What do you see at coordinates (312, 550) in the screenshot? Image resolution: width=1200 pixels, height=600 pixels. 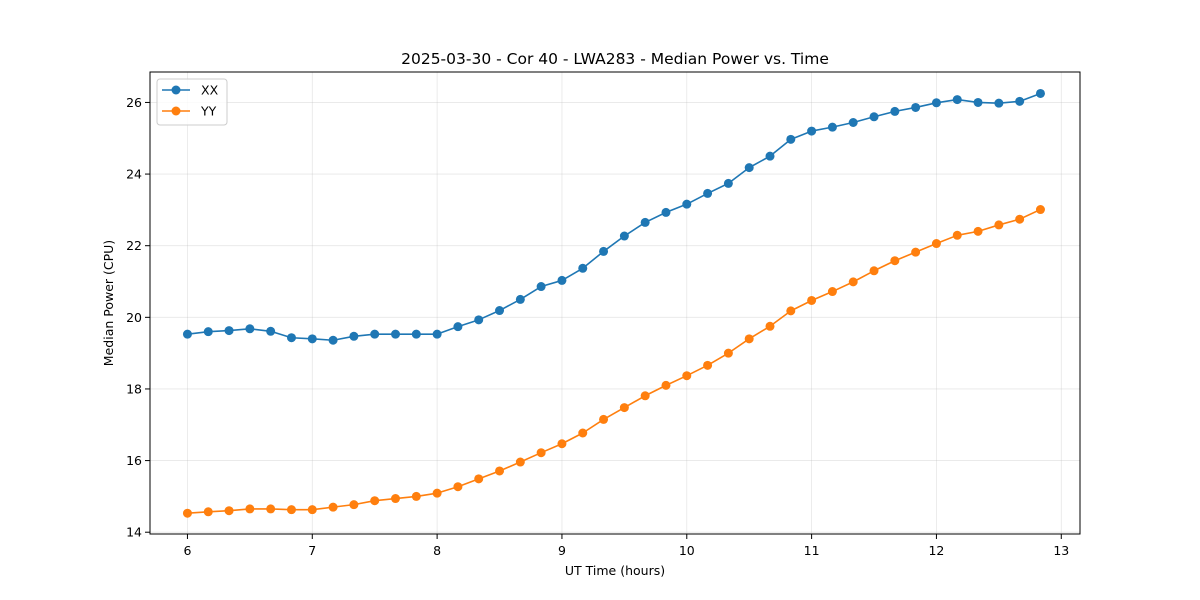 I see `x-tick-label: 7` at bounding box center [312, 550].